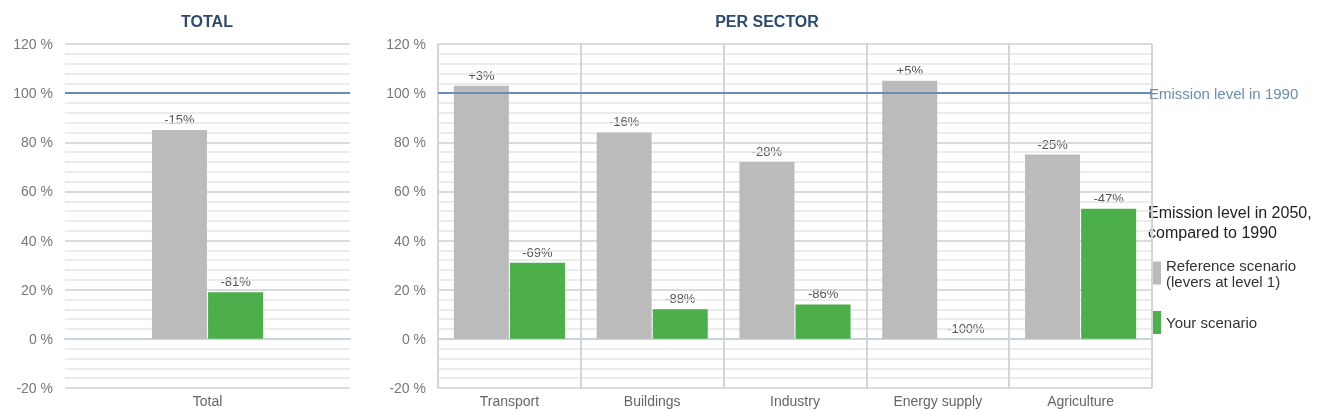  What do you see at coordinates (236, 282) in the screenshot?
I see `annotation: -81%` at bounding box center [236, 282].